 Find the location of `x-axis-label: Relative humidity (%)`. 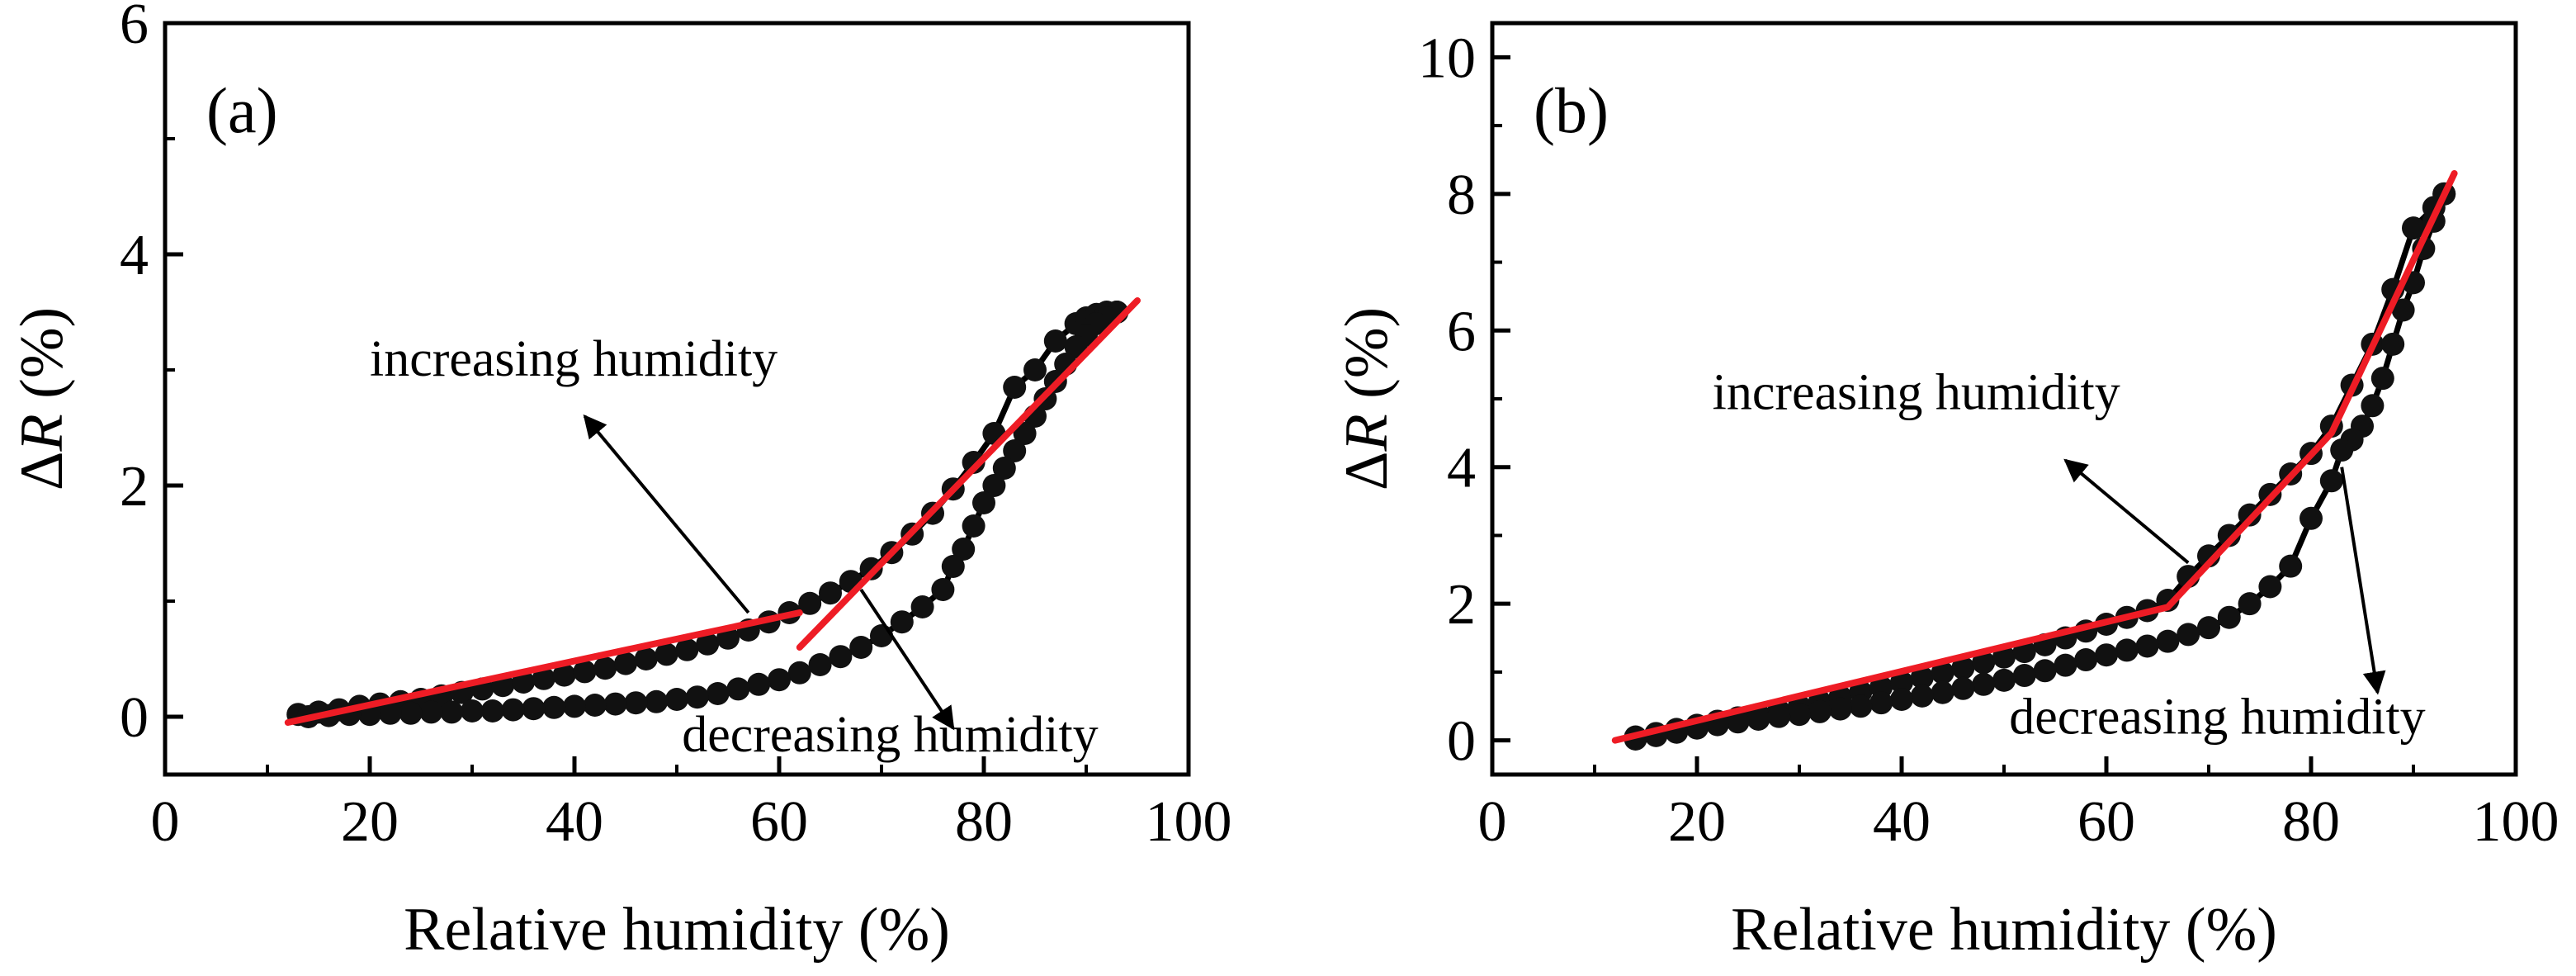

x-axis-label: Relative humidity (%) is located at coordinates (677, 930).